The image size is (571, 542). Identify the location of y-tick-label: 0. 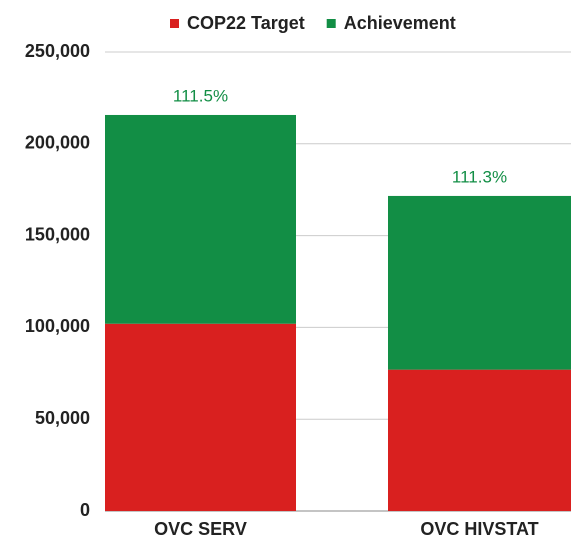
(85, 510).